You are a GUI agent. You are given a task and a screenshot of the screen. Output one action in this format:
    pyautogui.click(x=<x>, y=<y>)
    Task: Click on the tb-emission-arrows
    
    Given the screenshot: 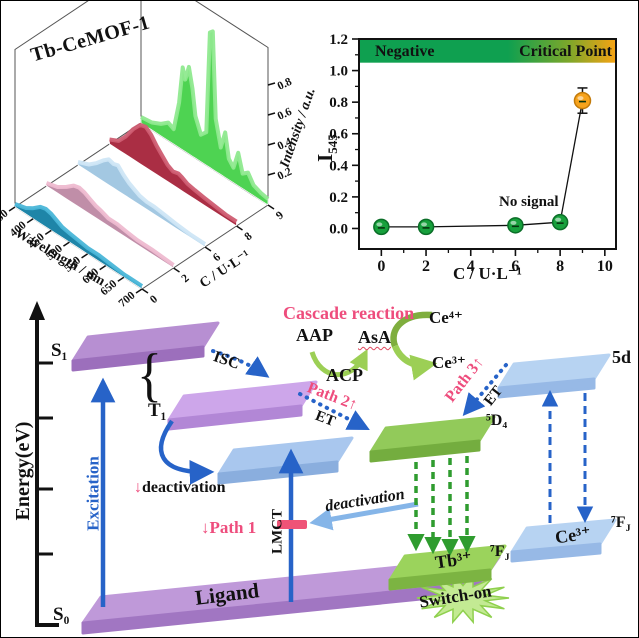 What is the action you would take?
    pyautogui.click(x=441, y=506)
    